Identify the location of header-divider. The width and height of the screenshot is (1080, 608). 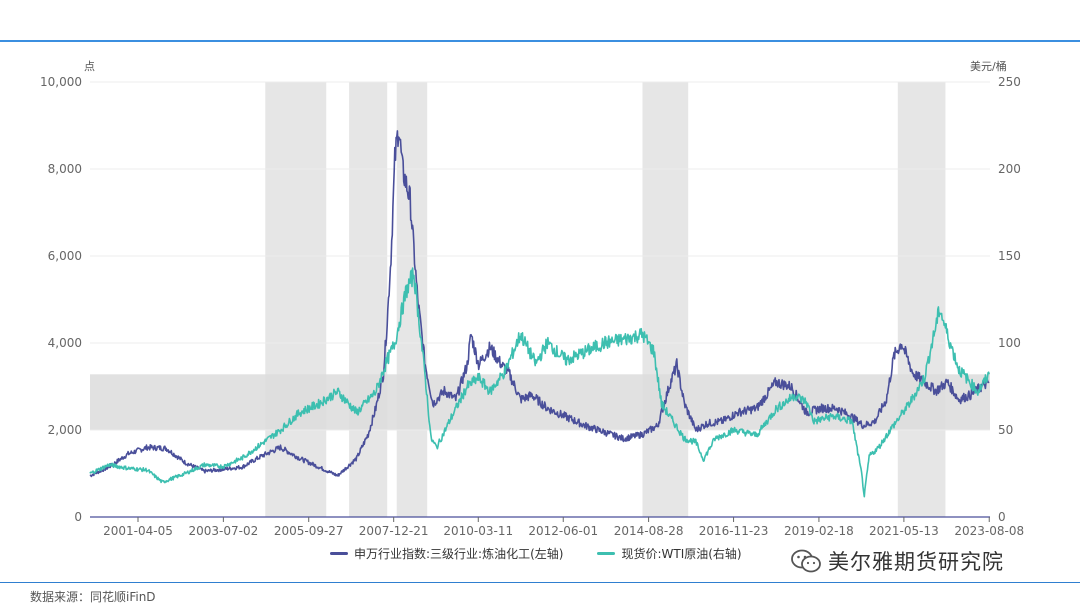
(540, 41).